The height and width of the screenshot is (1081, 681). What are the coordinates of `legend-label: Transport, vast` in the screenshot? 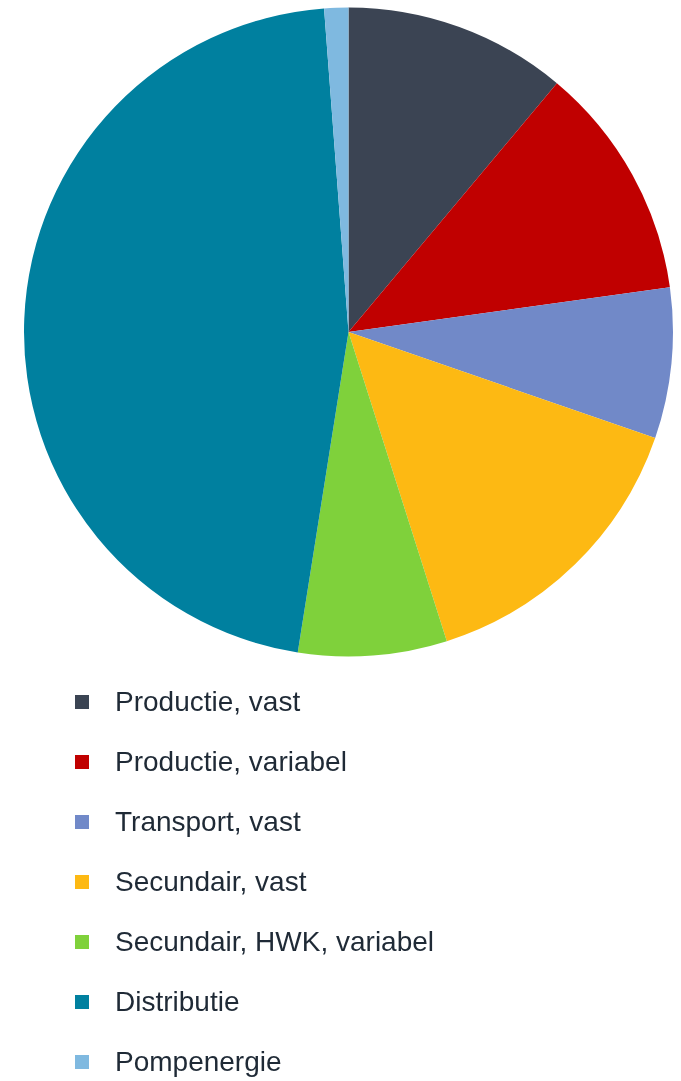 It's located at (208, 822).